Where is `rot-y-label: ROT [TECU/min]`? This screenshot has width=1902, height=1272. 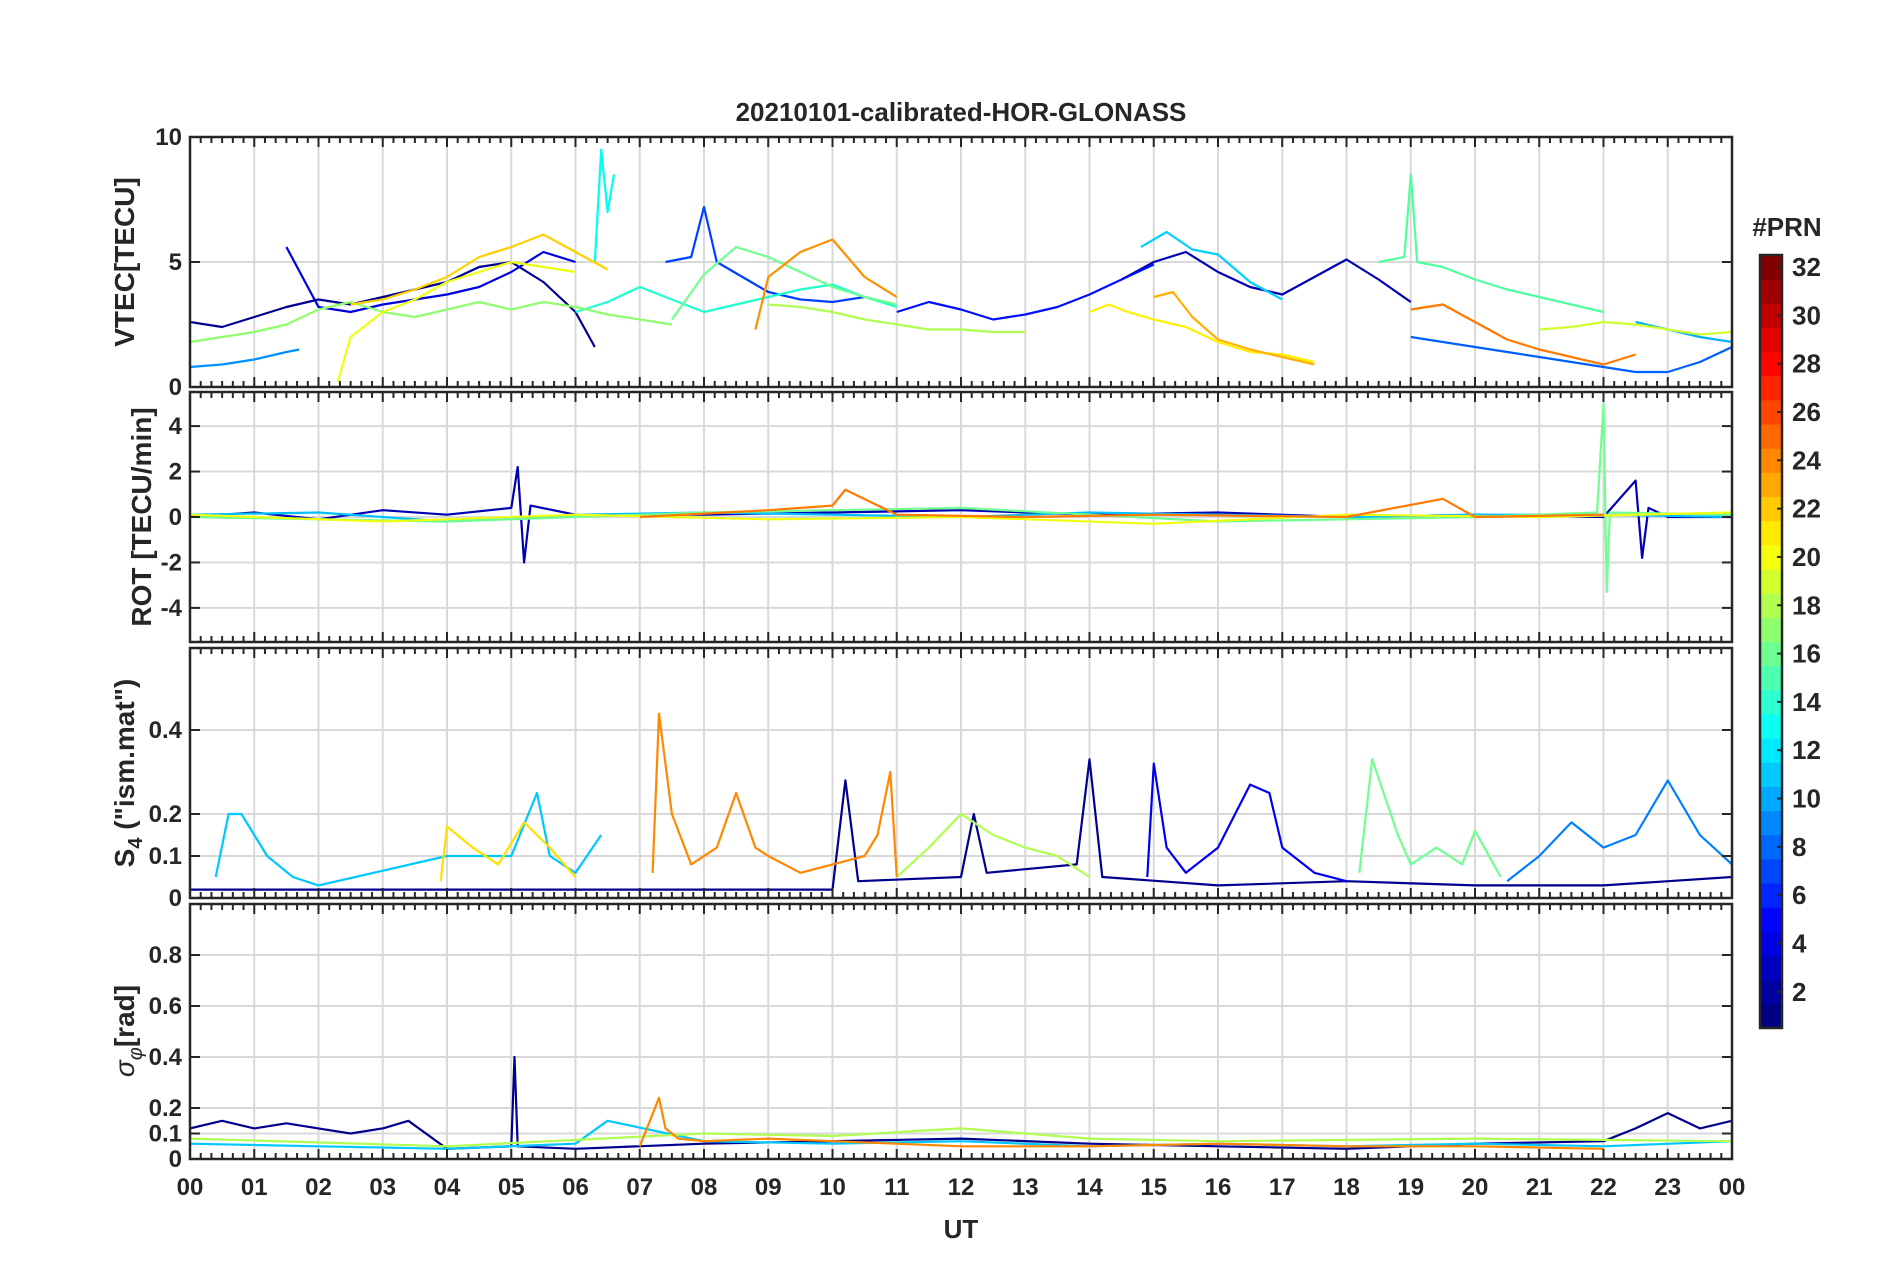
rot-y-label: ROT [TECU/min] is located at coordinates (141, 516).